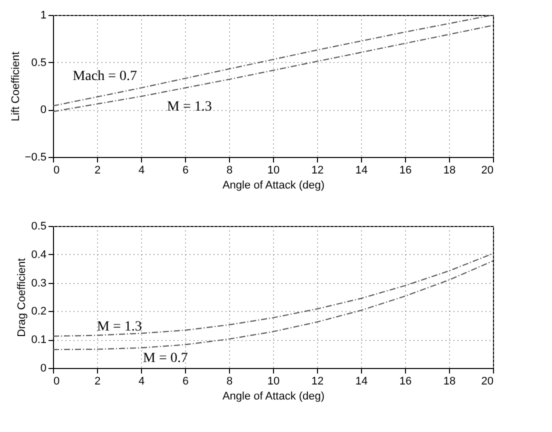  Describe the element at coordinates (43, 16) in the screenshot. I see `y-tick-label: 1` at that location.